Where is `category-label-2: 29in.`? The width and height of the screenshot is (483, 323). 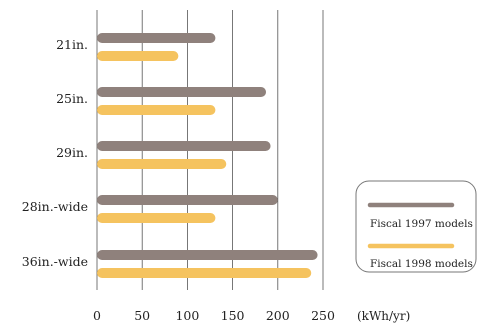
category-label-2: 29in. is located at coordinates (72, 152).